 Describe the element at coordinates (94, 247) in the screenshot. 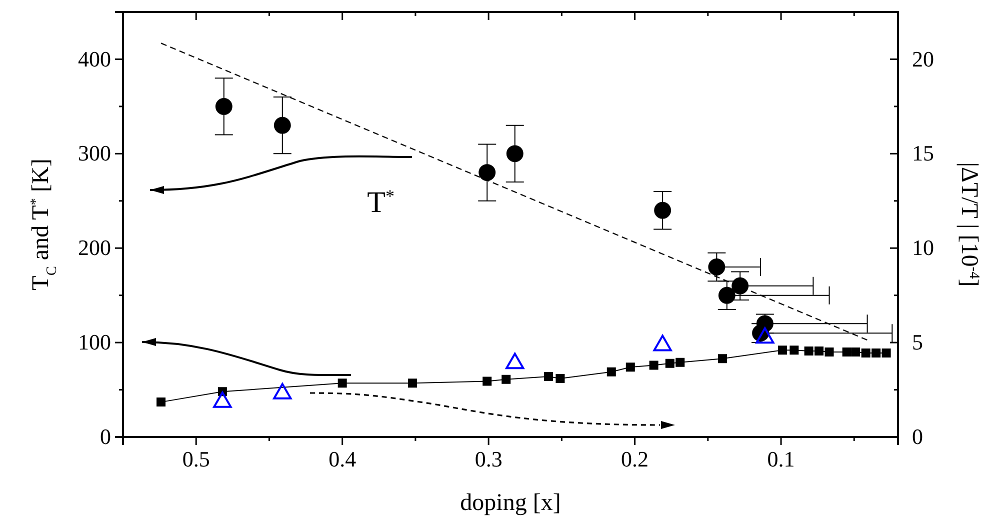

I see `y-tick-label: 200` at that location.